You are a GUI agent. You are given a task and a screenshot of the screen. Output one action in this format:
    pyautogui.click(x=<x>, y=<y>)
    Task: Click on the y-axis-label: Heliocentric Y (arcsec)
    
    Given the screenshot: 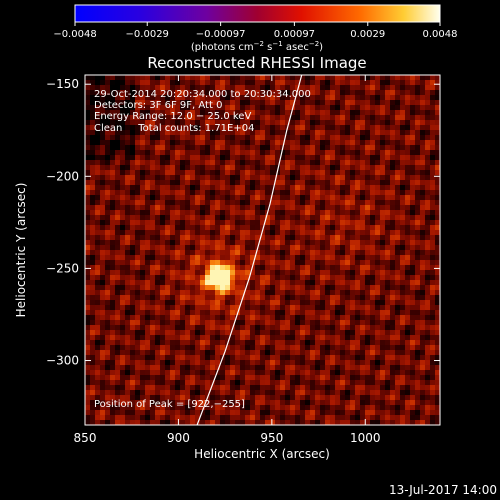 What is the action you would take?
    pyautogui.click(x=21, y=250)
    